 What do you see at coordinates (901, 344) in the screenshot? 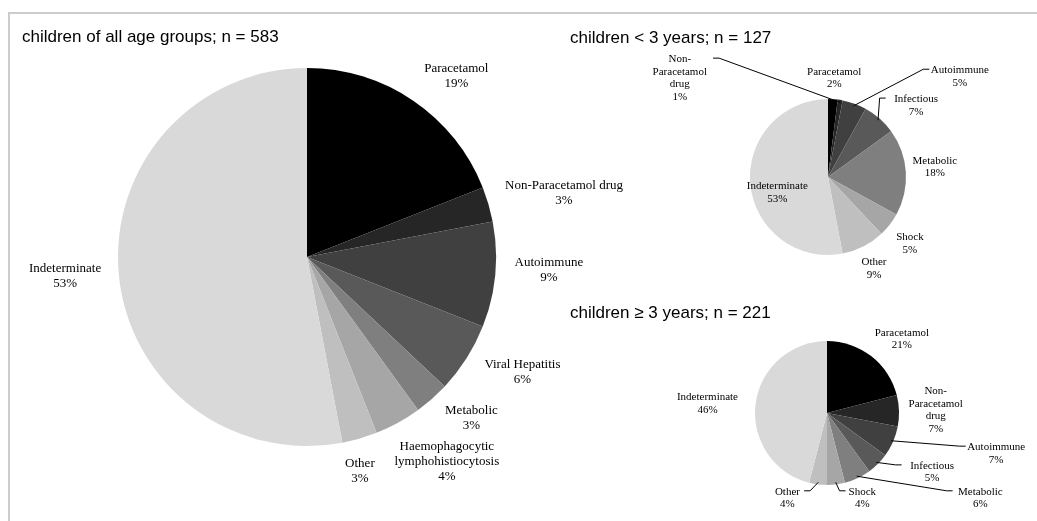
I see `data-label: 21%` at bounding box center [901, 344].